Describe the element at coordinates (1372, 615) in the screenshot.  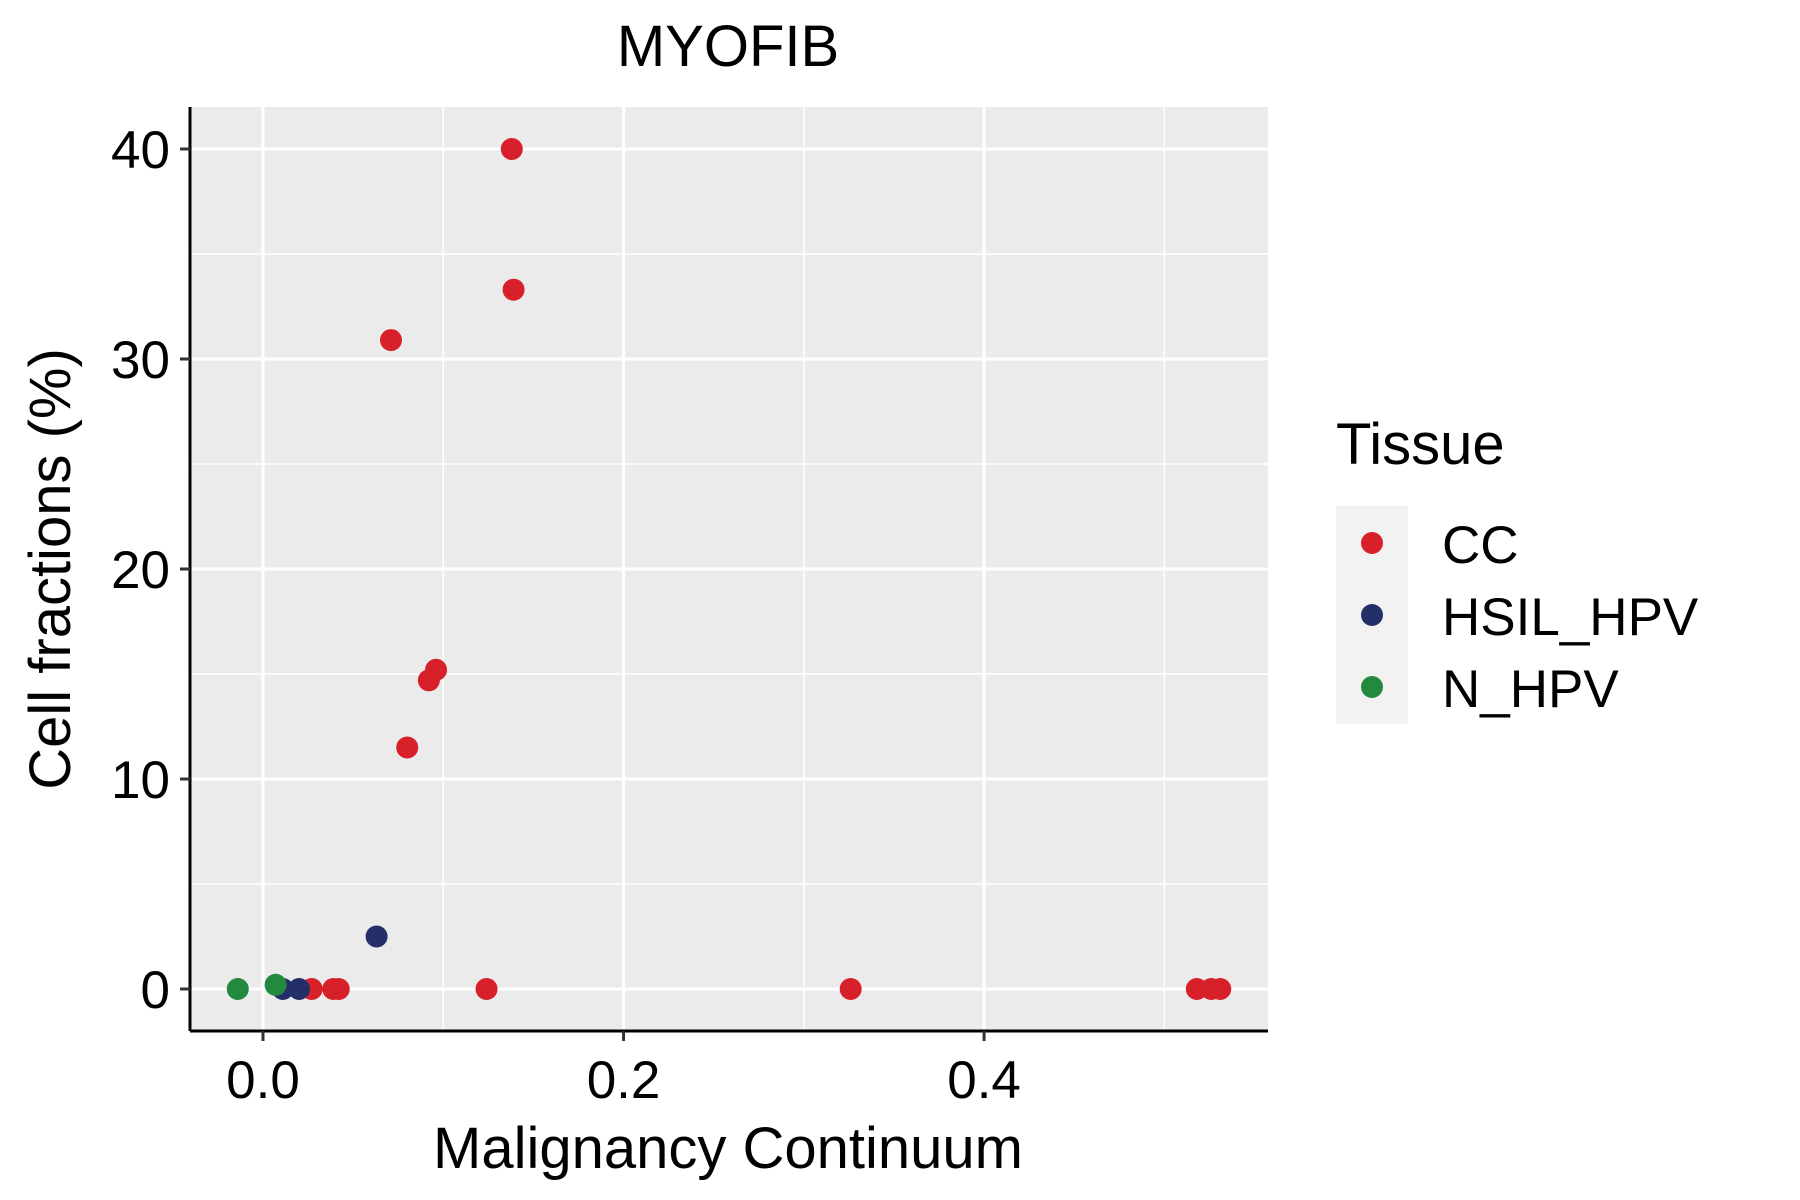
I see `legend-marker-hsil-hpv` at that location.